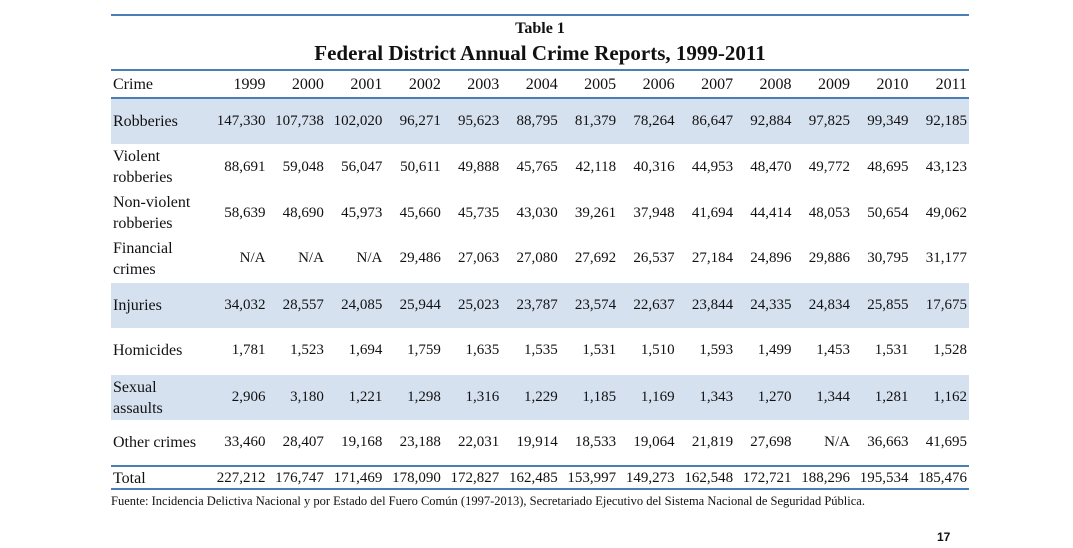  What do you see at coordinates (245, 212) in the screenshot?
I see `table-cell: 58,639` at bounding box center [245, 212].